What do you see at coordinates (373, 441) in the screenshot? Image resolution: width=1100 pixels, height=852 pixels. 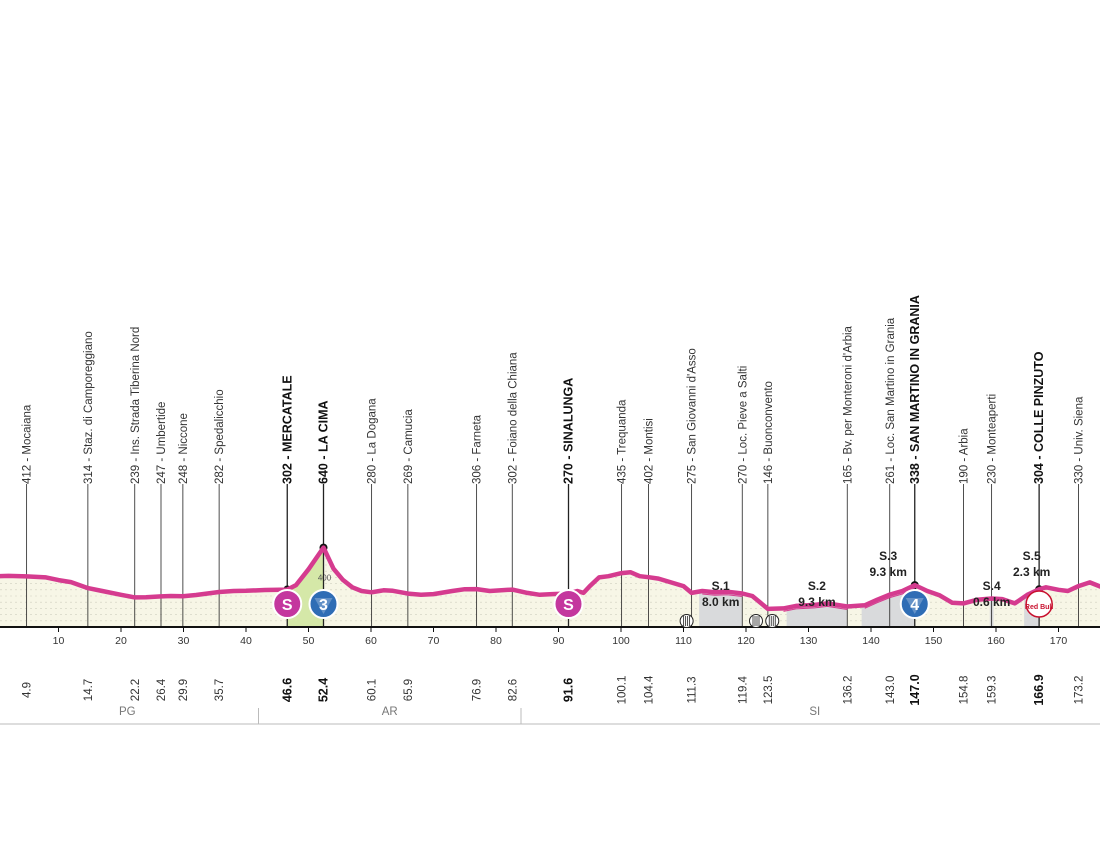 I see `place-label: 280 - La Dogana` at bounding box center [373, 441].